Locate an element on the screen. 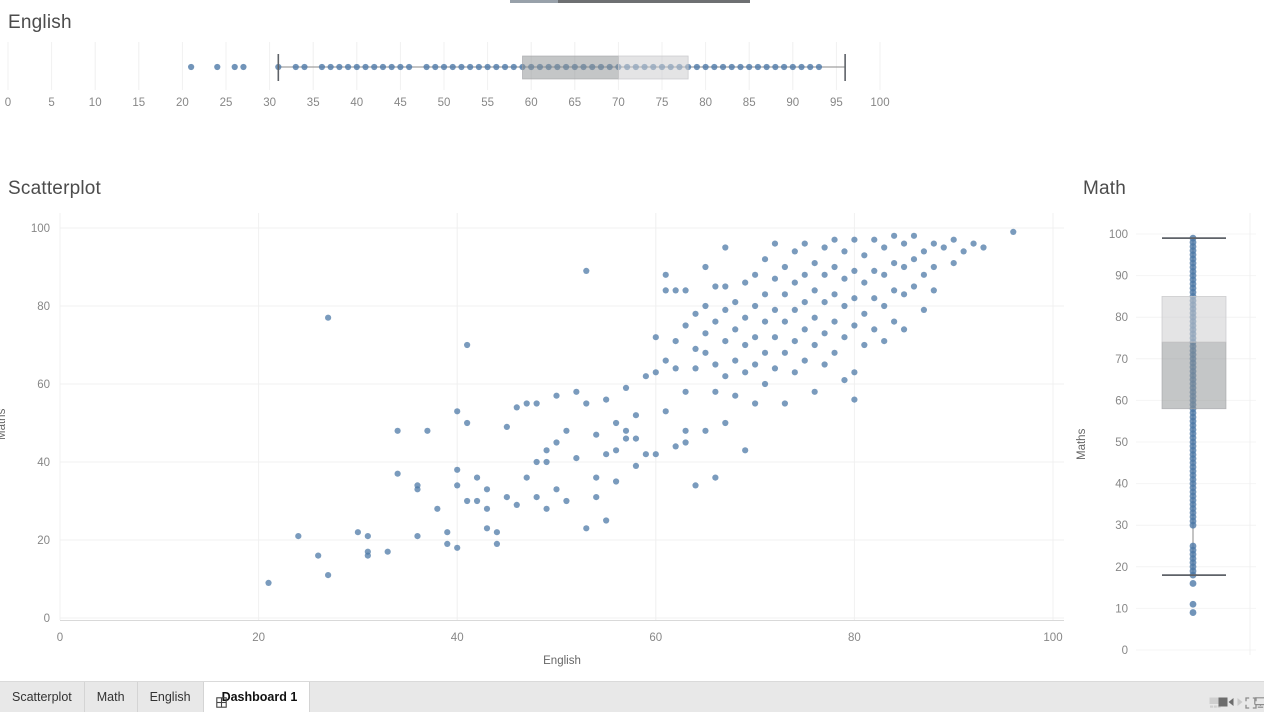  svg-text: 35 is located at coordinates (313, 103).